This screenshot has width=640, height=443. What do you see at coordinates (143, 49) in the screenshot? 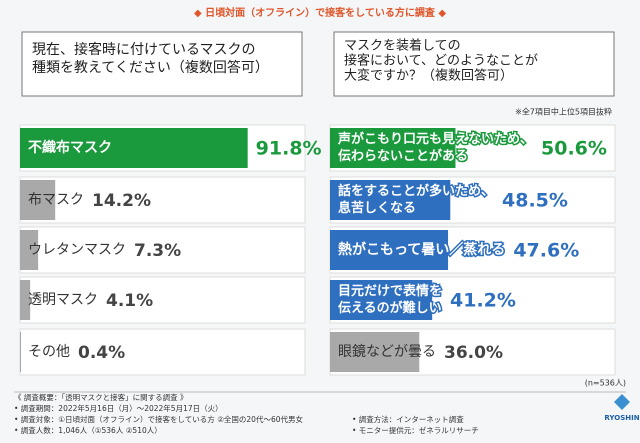
I see `question-text: 現在、接客時に付けているマスクの` at bounding box center [143, 49].